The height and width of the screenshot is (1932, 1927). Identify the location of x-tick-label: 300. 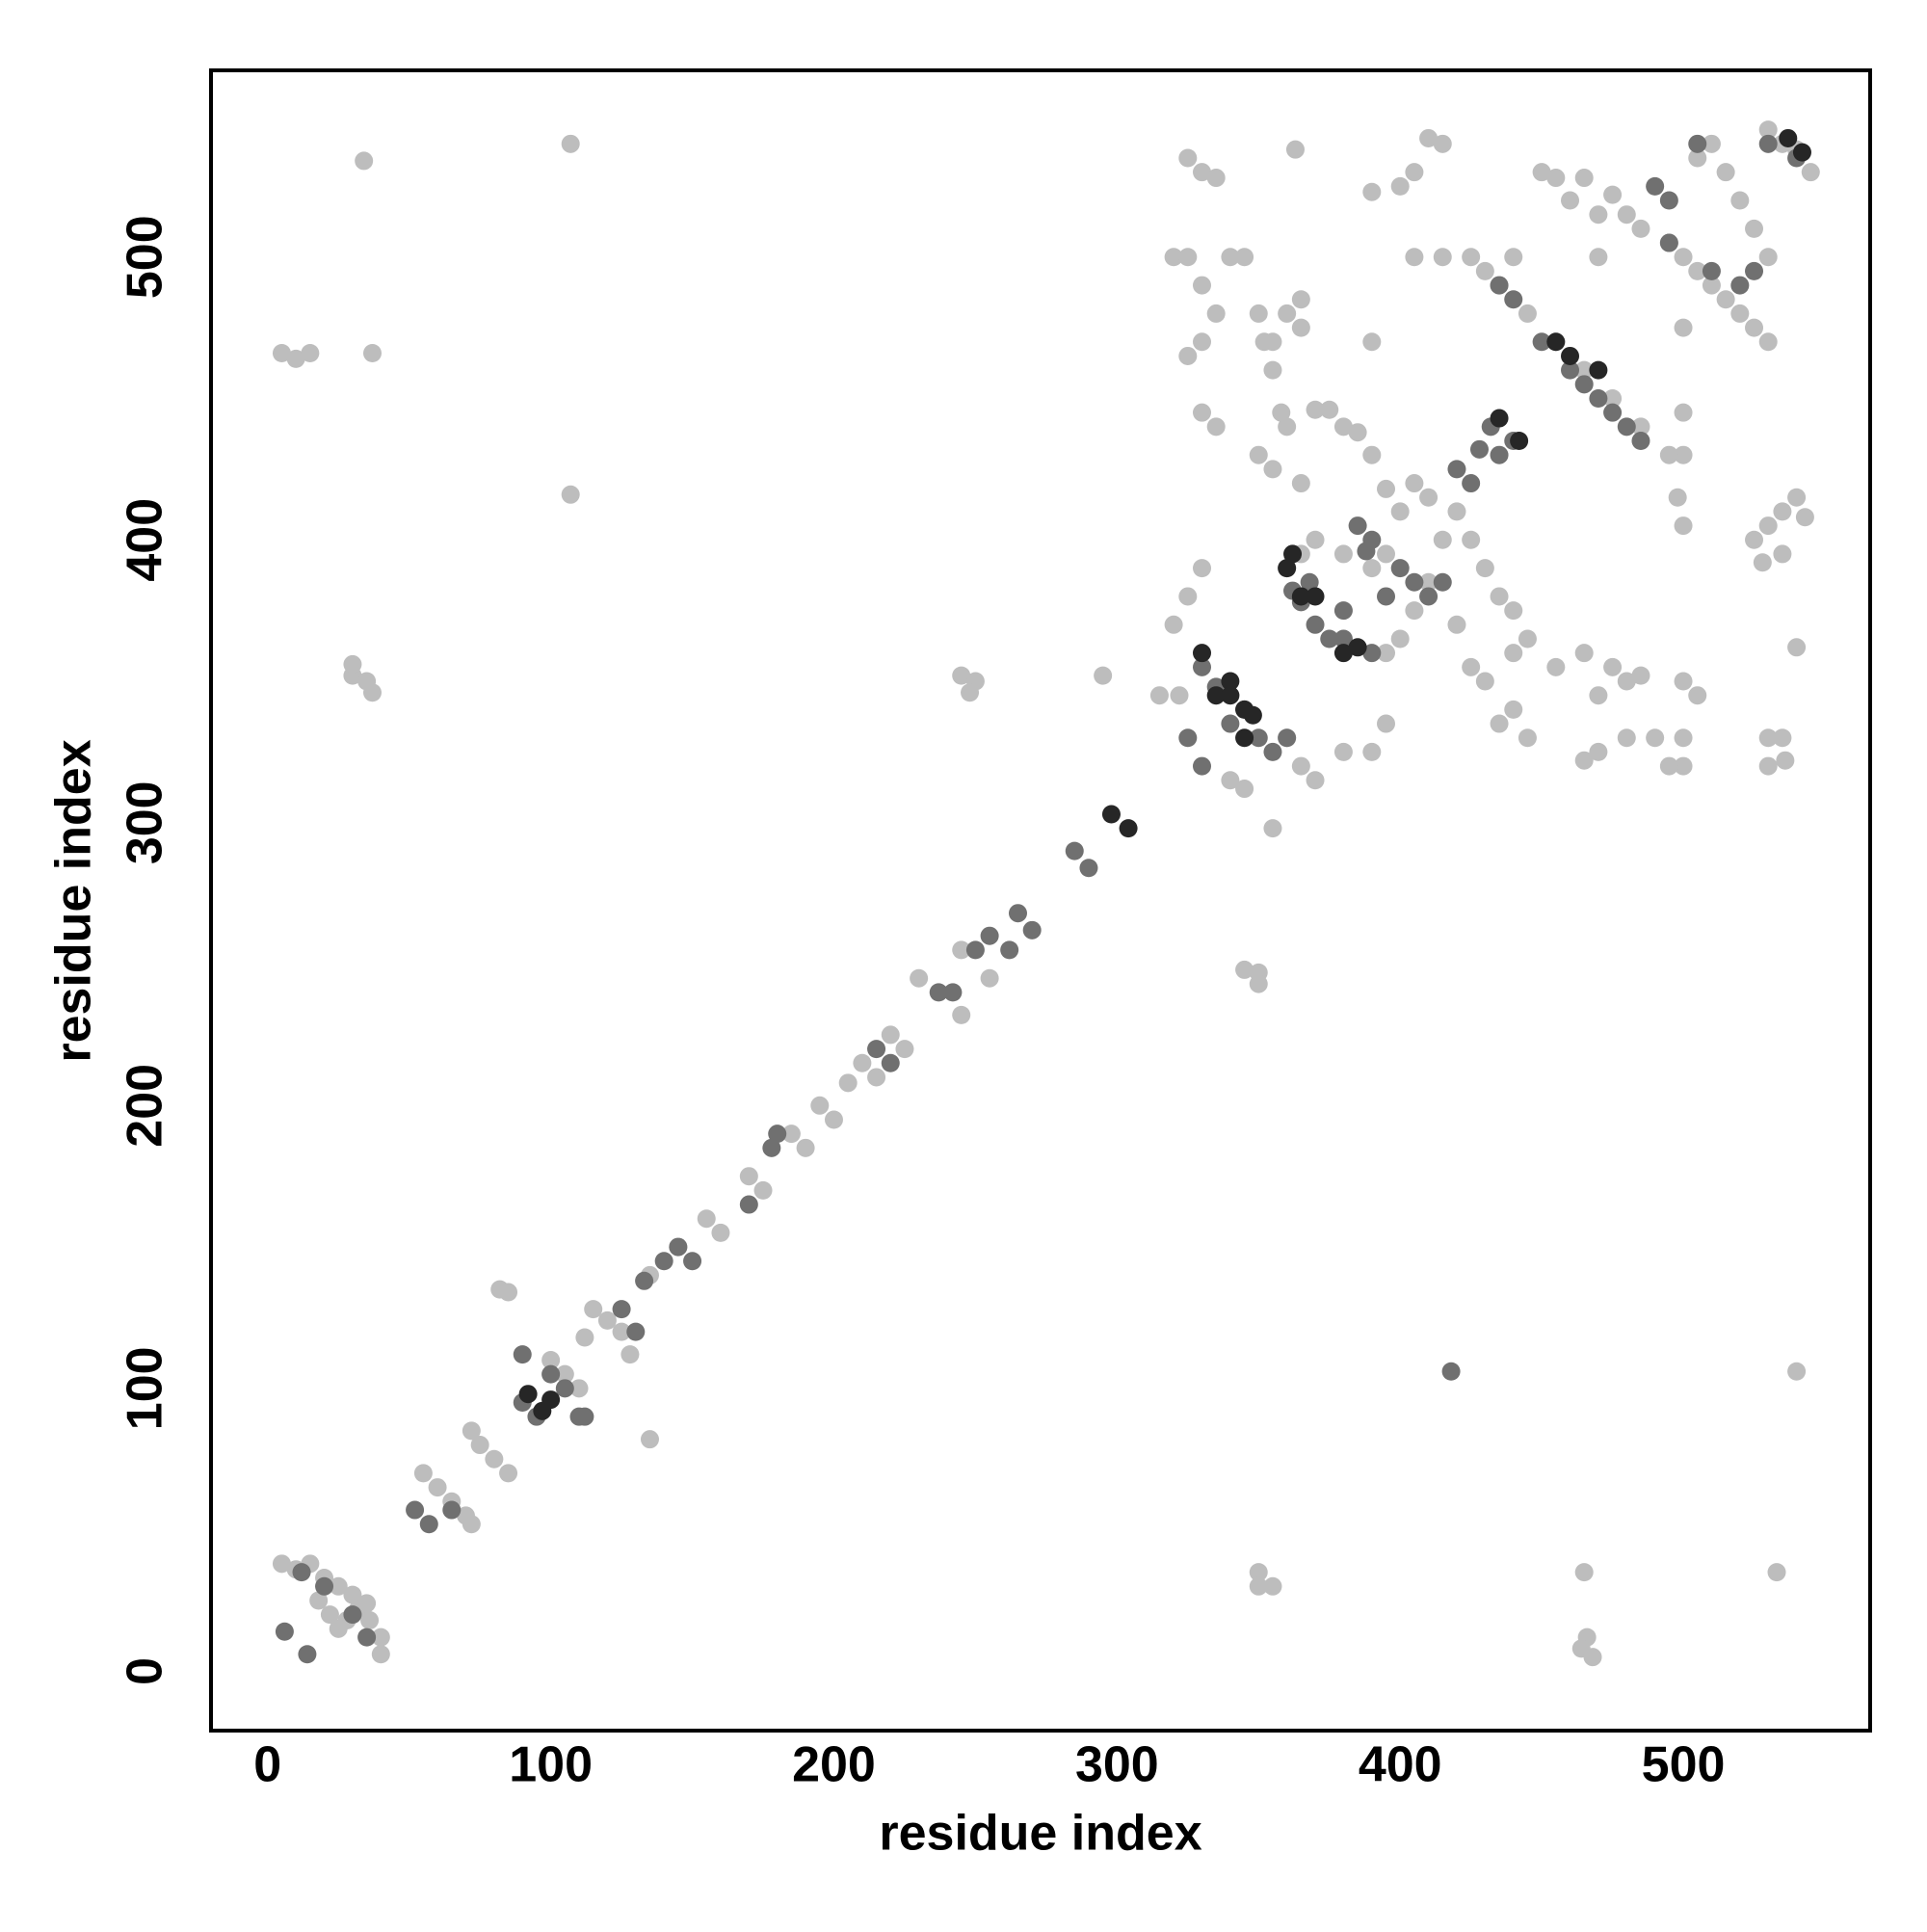
(1117, 1765).